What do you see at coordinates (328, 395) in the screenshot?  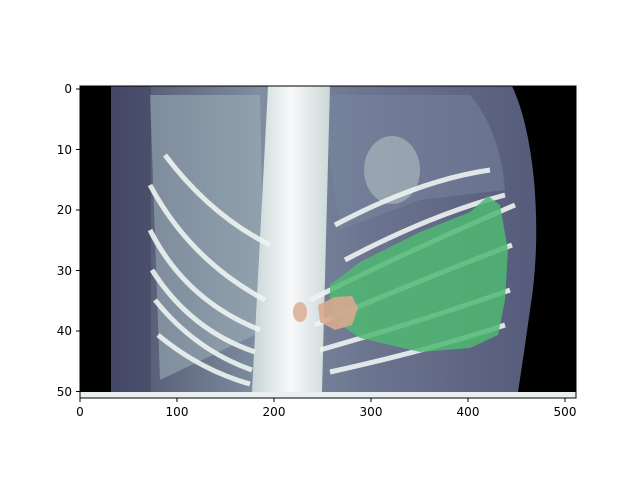 I see `image-bottom-row` at bounding box center [328, 395].